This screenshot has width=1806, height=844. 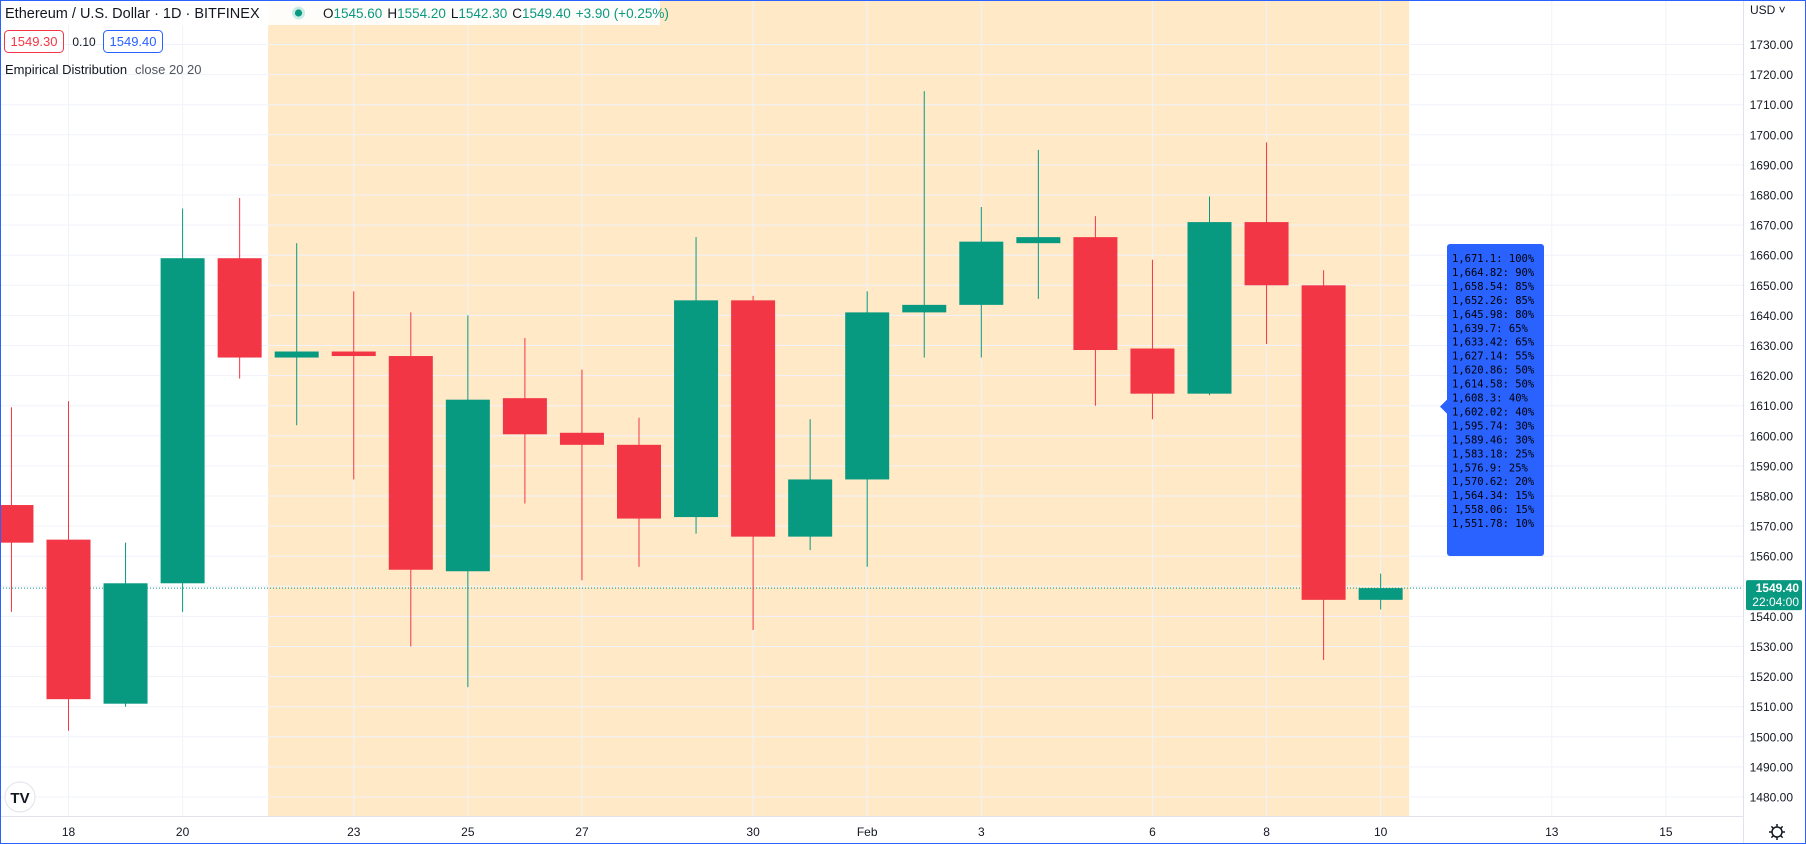 I want to click on distribution-label: 1,595.74: 30%, so click(x=1493, y=426).